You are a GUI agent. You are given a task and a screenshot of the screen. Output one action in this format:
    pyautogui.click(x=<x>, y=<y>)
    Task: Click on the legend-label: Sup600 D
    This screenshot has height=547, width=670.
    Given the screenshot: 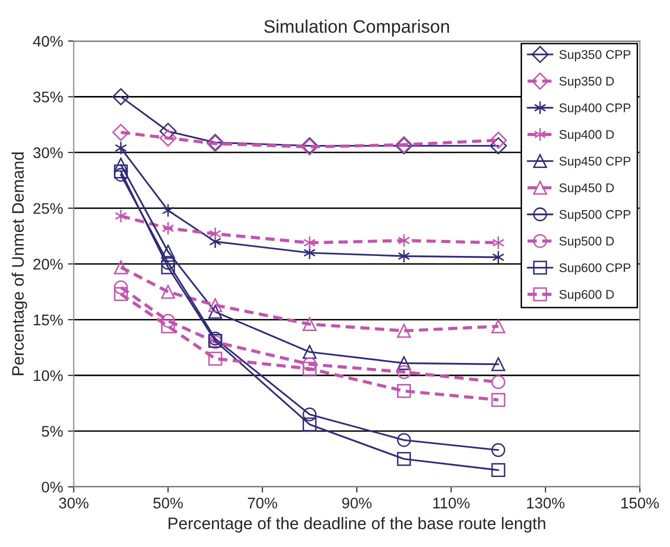 What is the action you would take?
    pyautogui.click(x=586, y=296)
    